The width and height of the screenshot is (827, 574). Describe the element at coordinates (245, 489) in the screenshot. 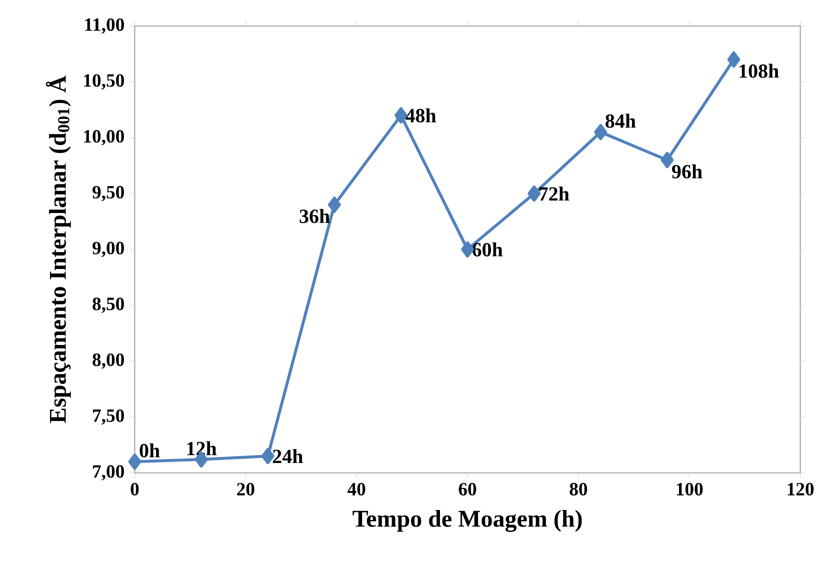

I see `x-tick-label: 20` at that location.